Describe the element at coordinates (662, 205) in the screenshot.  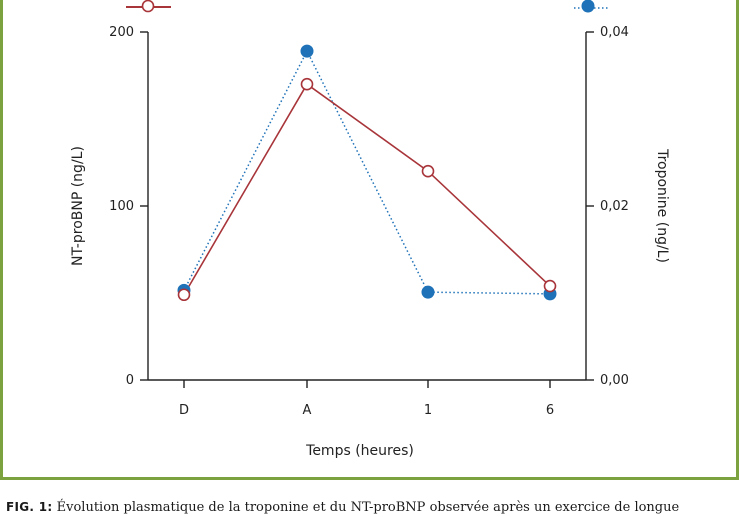
I see `right-y-axis-title: Troponine (ng/L)` at that location.